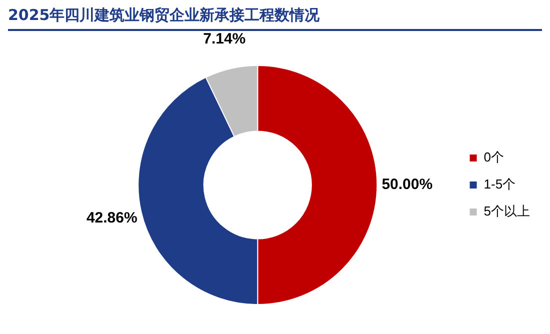  Describe the element at coordinates (164, 15) in the screenshot. I see `chart-title: 2025年四川建筑业钢贸企业新承接工程数情况` at that location.